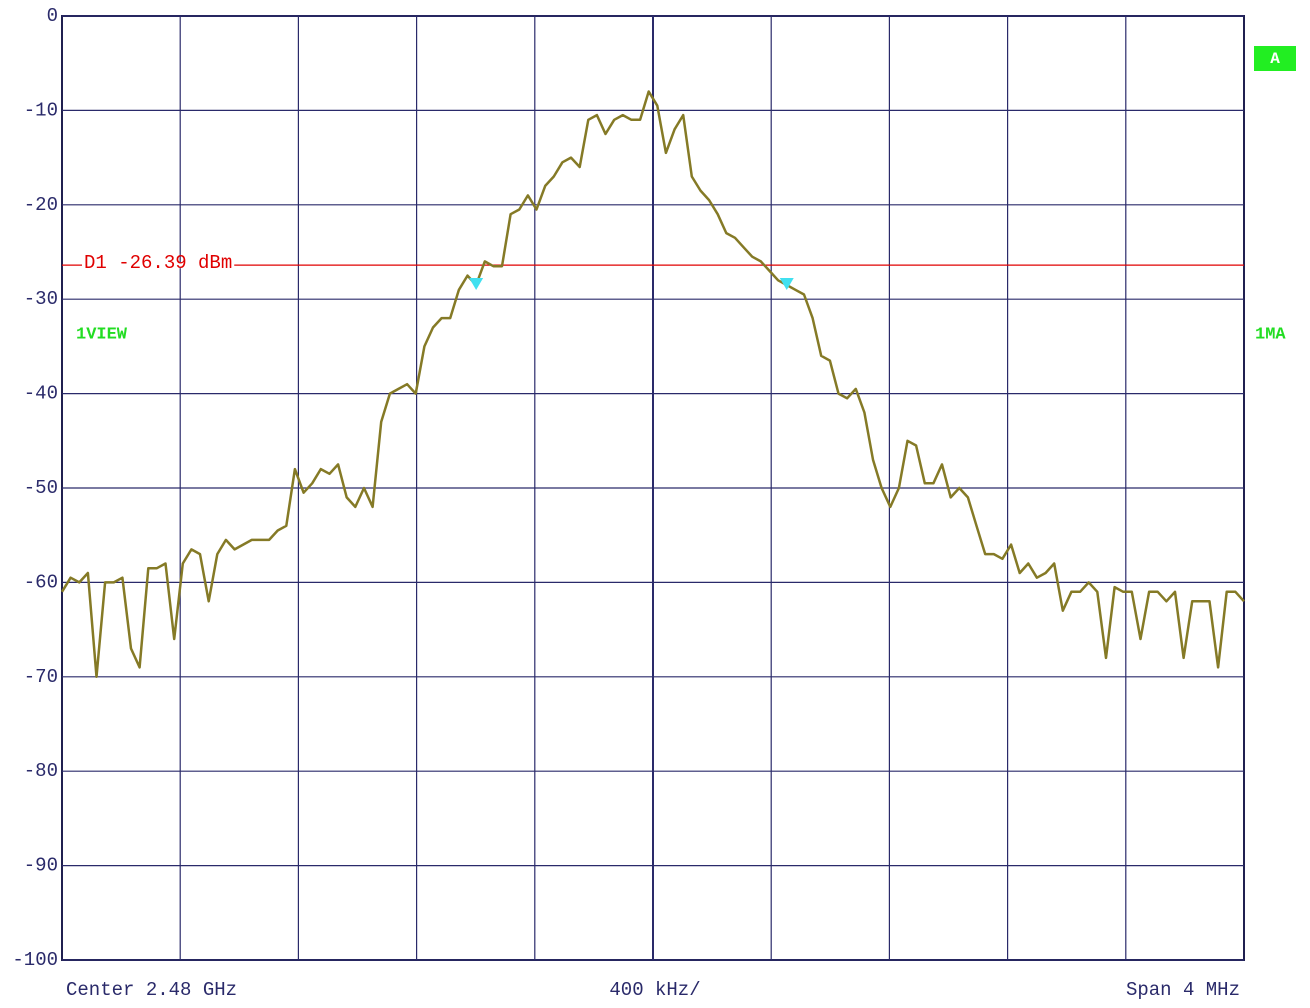 This screenshot has width=1310, height=1008. What do you see at coordinates (1183, 990) in the screenshot?
I see `x-right-label: Span 4 MHz` at bounding box center [1183, 990].